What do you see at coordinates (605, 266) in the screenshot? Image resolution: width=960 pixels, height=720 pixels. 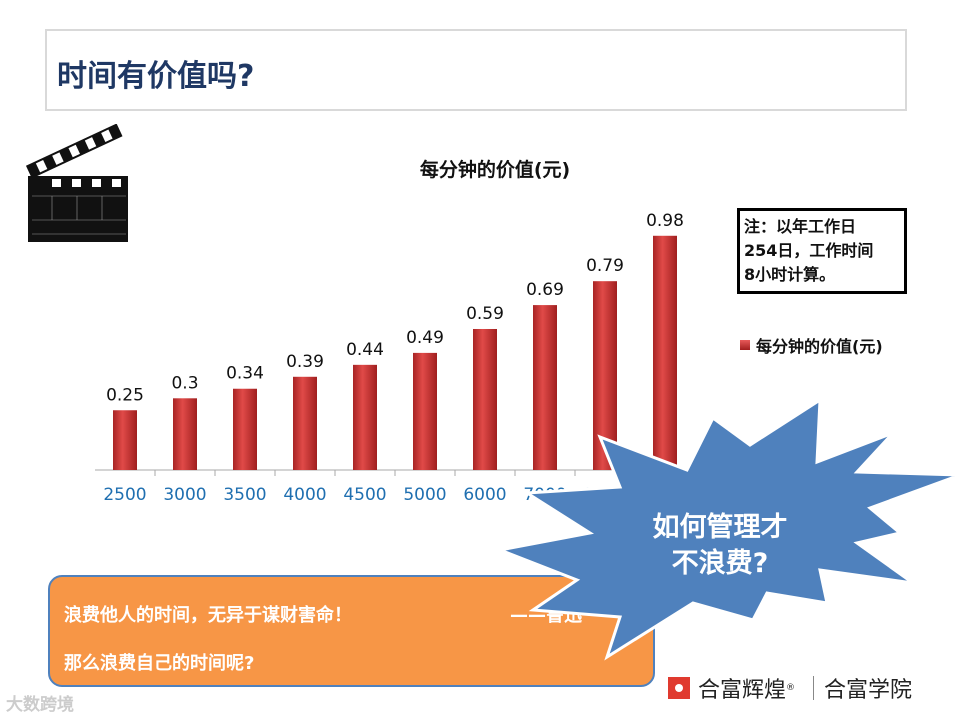 I see `data-label: 0.79` at bounding box center [605, 266].